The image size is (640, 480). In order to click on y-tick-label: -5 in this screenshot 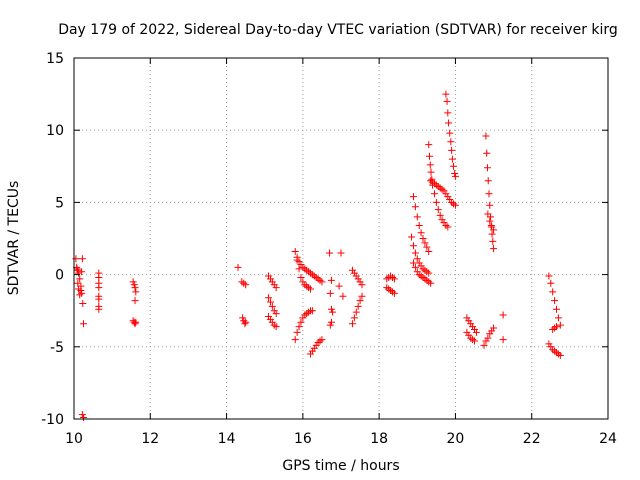, I will do `click(57, 348)`.